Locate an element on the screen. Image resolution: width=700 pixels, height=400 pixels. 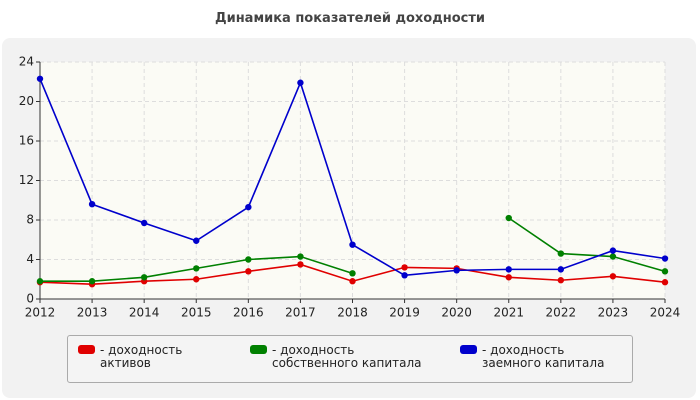
y-tick-label: 16 is located at coordinates (26, 141).